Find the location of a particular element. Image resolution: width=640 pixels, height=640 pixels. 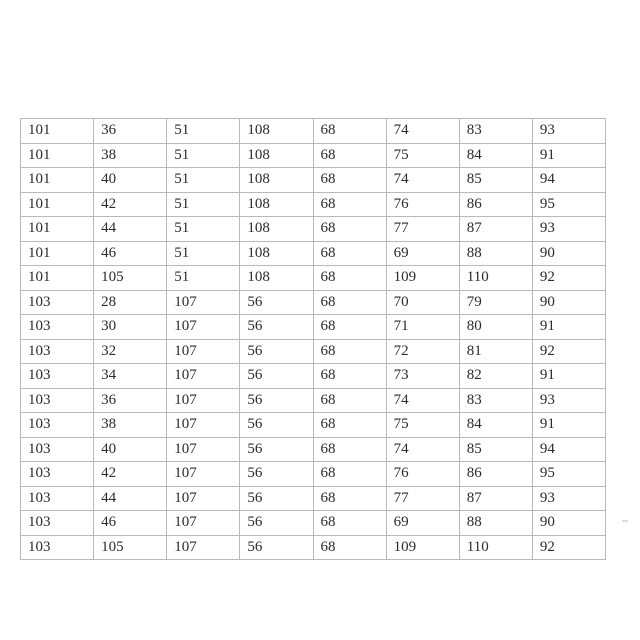

table-row: 101 36 51 108 68 74 83 93 is located at coordinates (313, 131).